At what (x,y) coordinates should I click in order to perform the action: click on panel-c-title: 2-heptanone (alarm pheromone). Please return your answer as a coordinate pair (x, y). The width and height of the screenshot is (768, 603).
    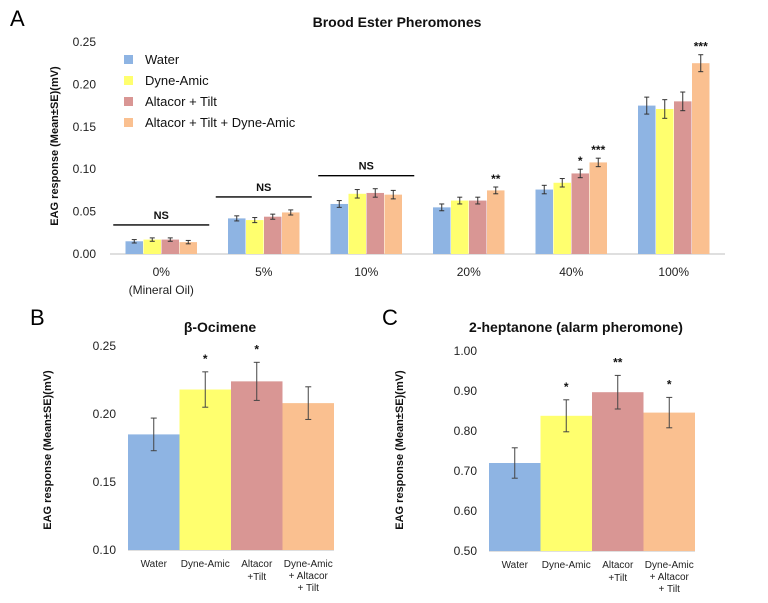
    Looking at the image, I should click on (576, 327).